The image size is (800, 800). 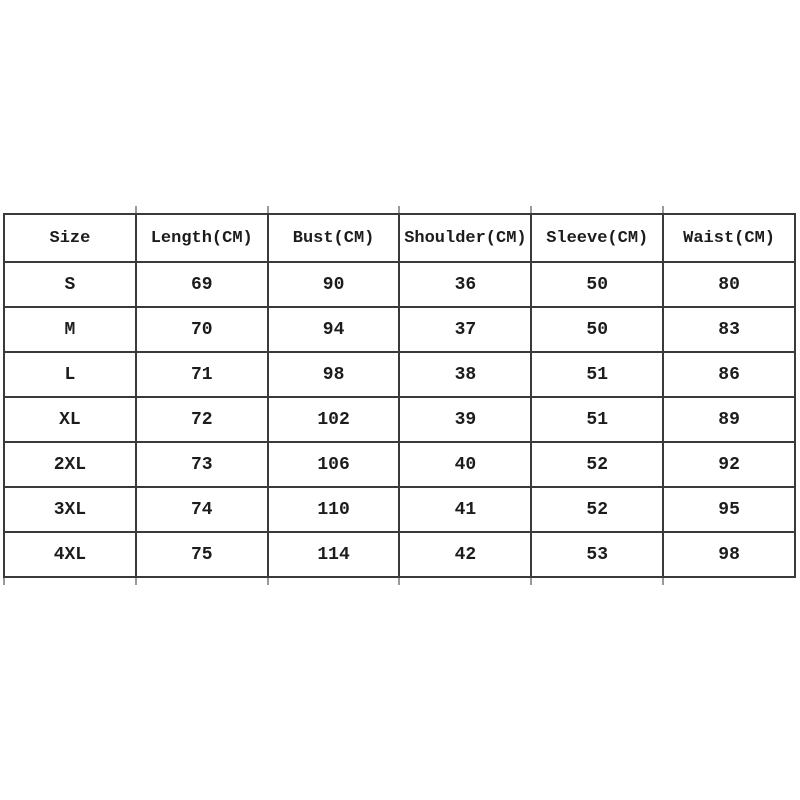 What do you see at coordinates (597, 235) in the screenshot?
I see `column-header-sleeve: Sleeve(CM)` at bounding box center [597, 235].